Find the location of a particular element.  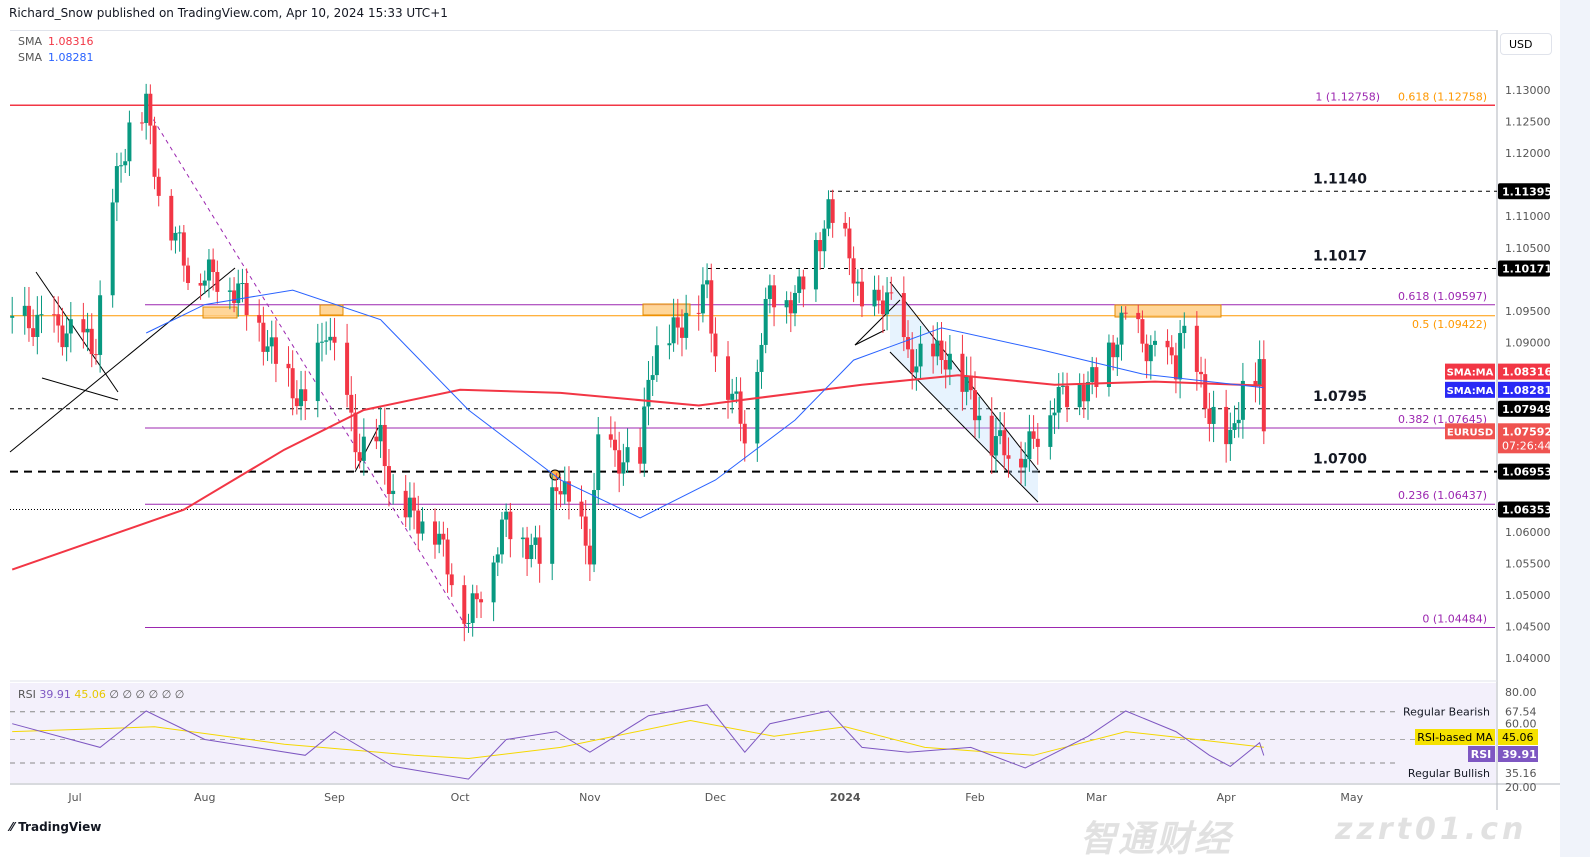

legend-value: 1.08281 is located at coordinates (71, 57).